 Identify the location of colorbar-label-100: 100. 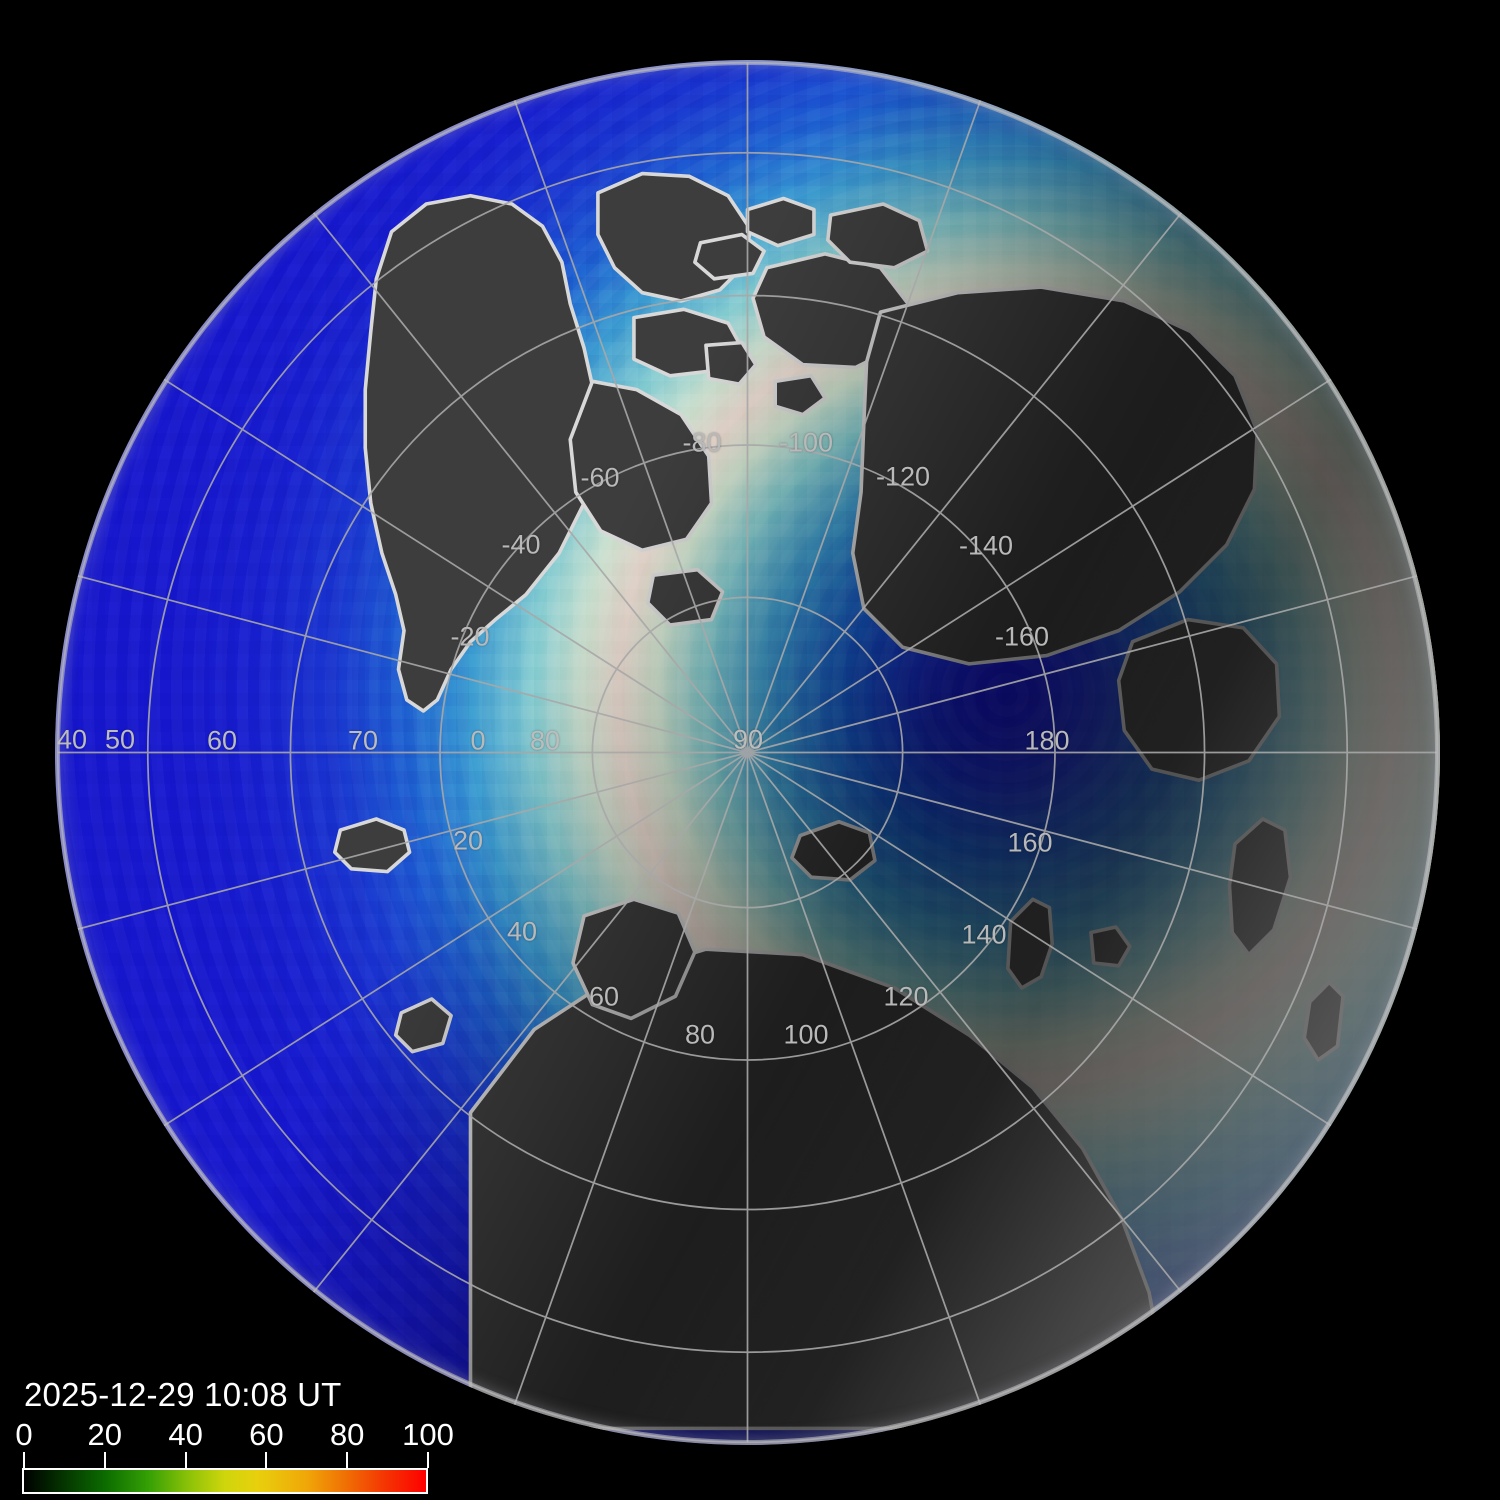
(428, 1434).